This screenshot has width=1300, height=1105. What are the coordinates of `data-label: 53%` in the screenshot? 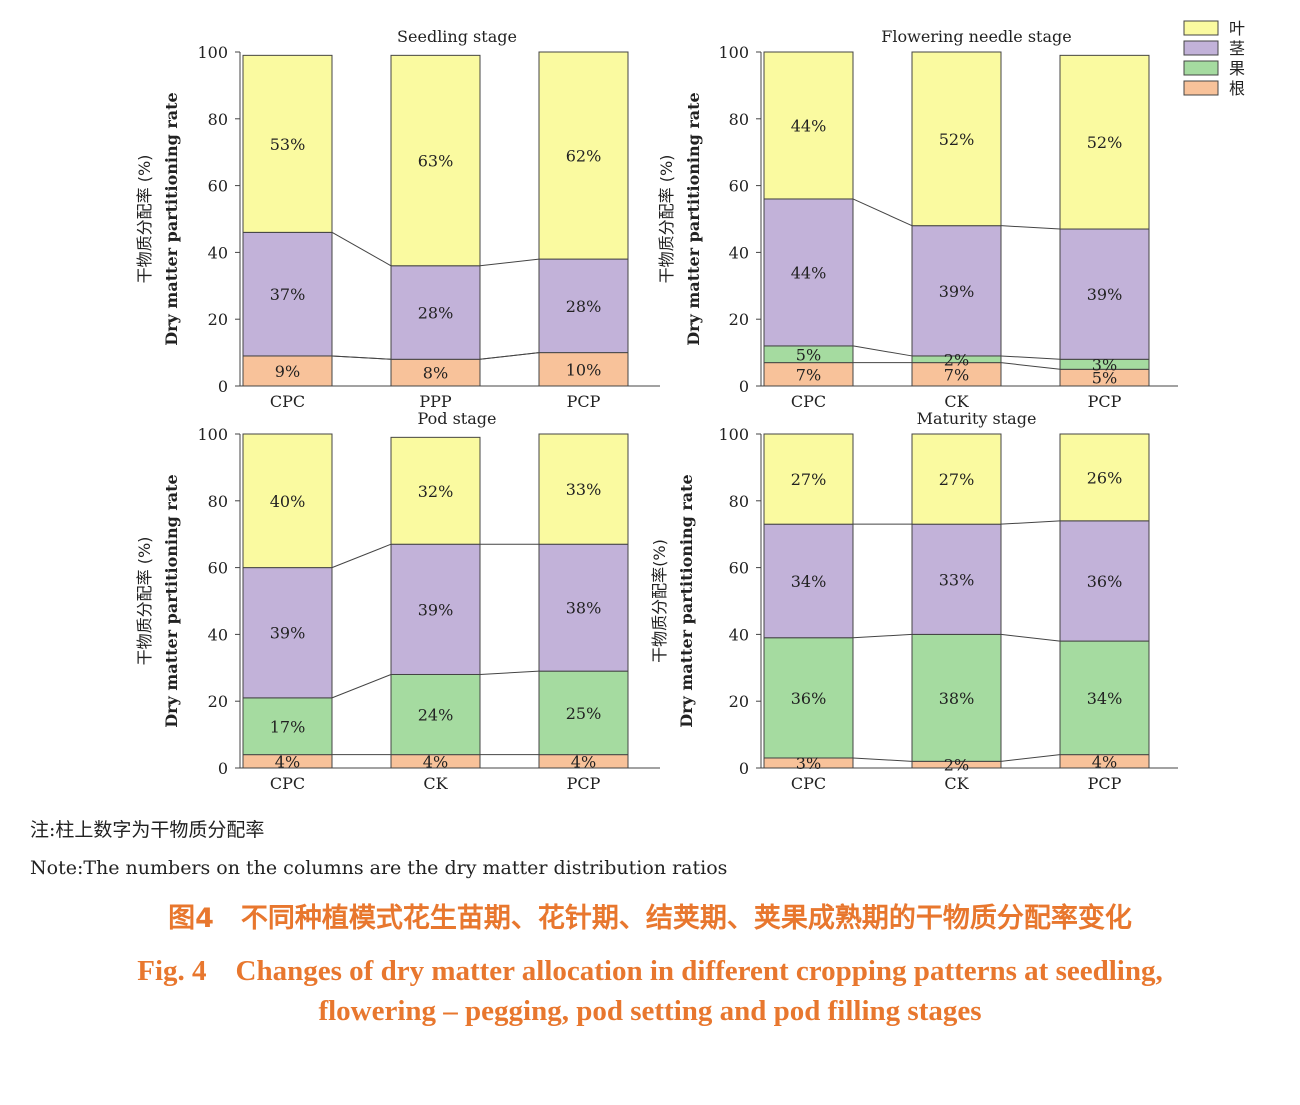 It's located at (288, 144).